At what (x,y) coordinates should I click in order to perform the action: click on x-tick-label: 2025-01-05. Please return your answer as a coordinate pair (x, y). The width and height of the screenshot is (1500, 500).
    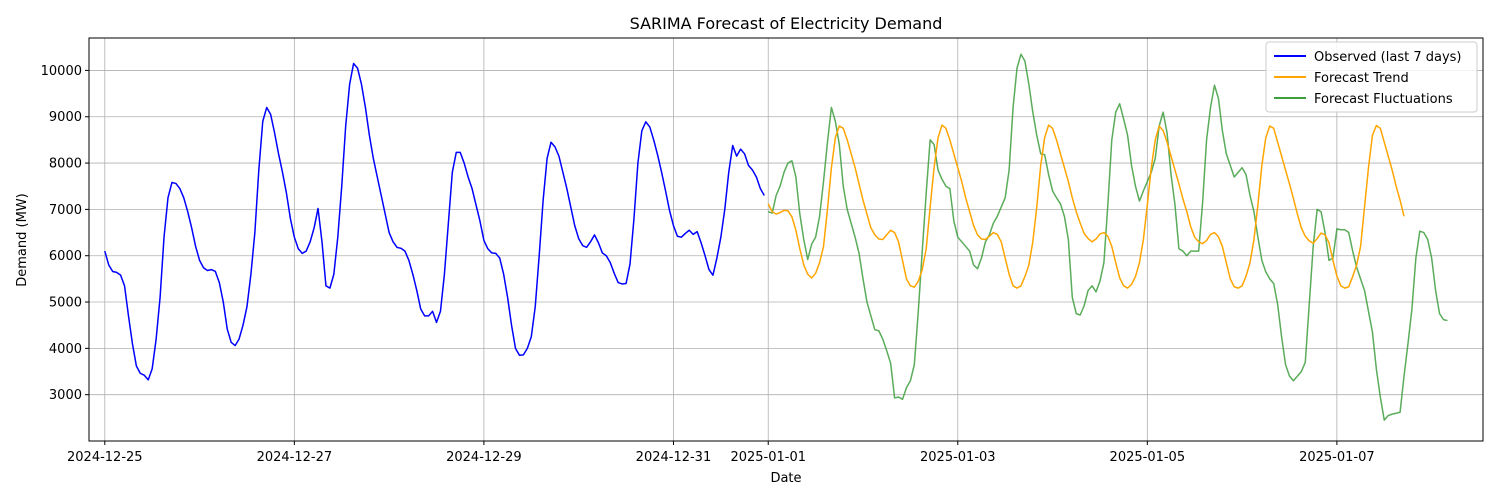
    Looking at the image, I should click on (1148, 457).